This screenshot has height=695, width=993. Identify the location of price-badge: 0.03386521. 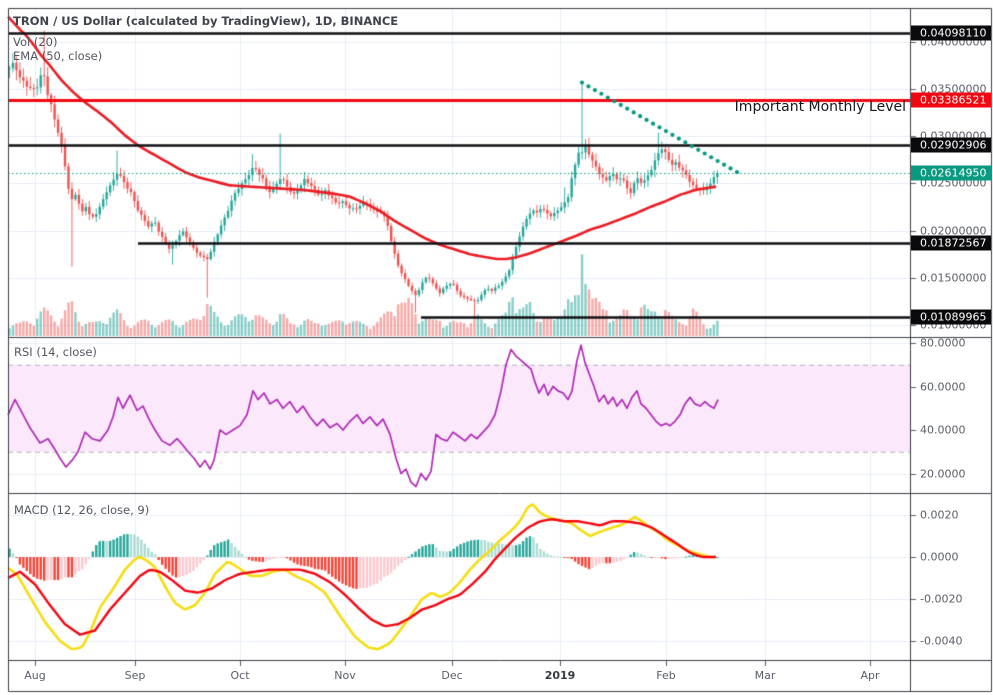
(951, 100).